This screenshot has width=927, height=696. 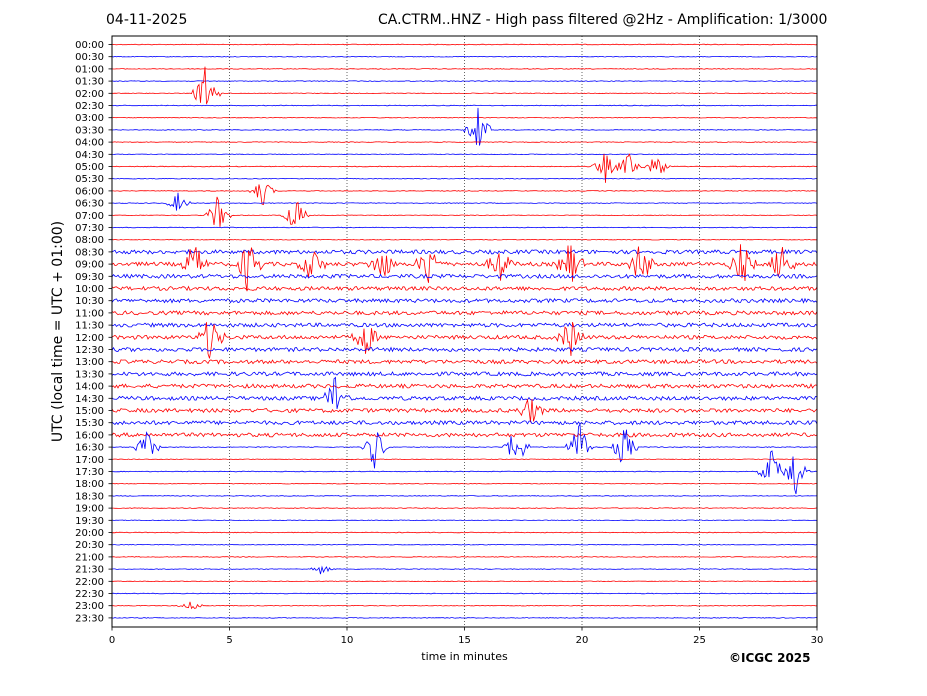 What do you see at coordinates (89, 545) in the screenshot?
I see `y-tick-label: 20:30` at bounding box center [89, 545].